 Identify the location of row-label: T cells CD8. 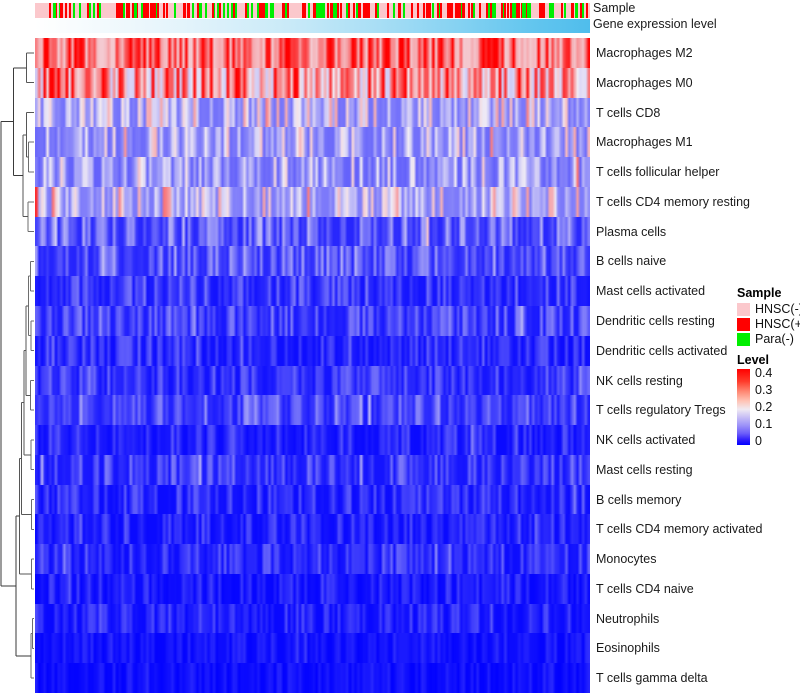
(628, 112).